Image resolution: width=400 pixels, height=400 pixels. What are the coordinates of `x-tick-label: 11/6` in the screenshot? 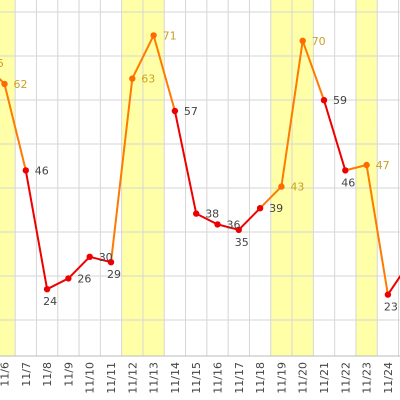 It's located at (6, 374).